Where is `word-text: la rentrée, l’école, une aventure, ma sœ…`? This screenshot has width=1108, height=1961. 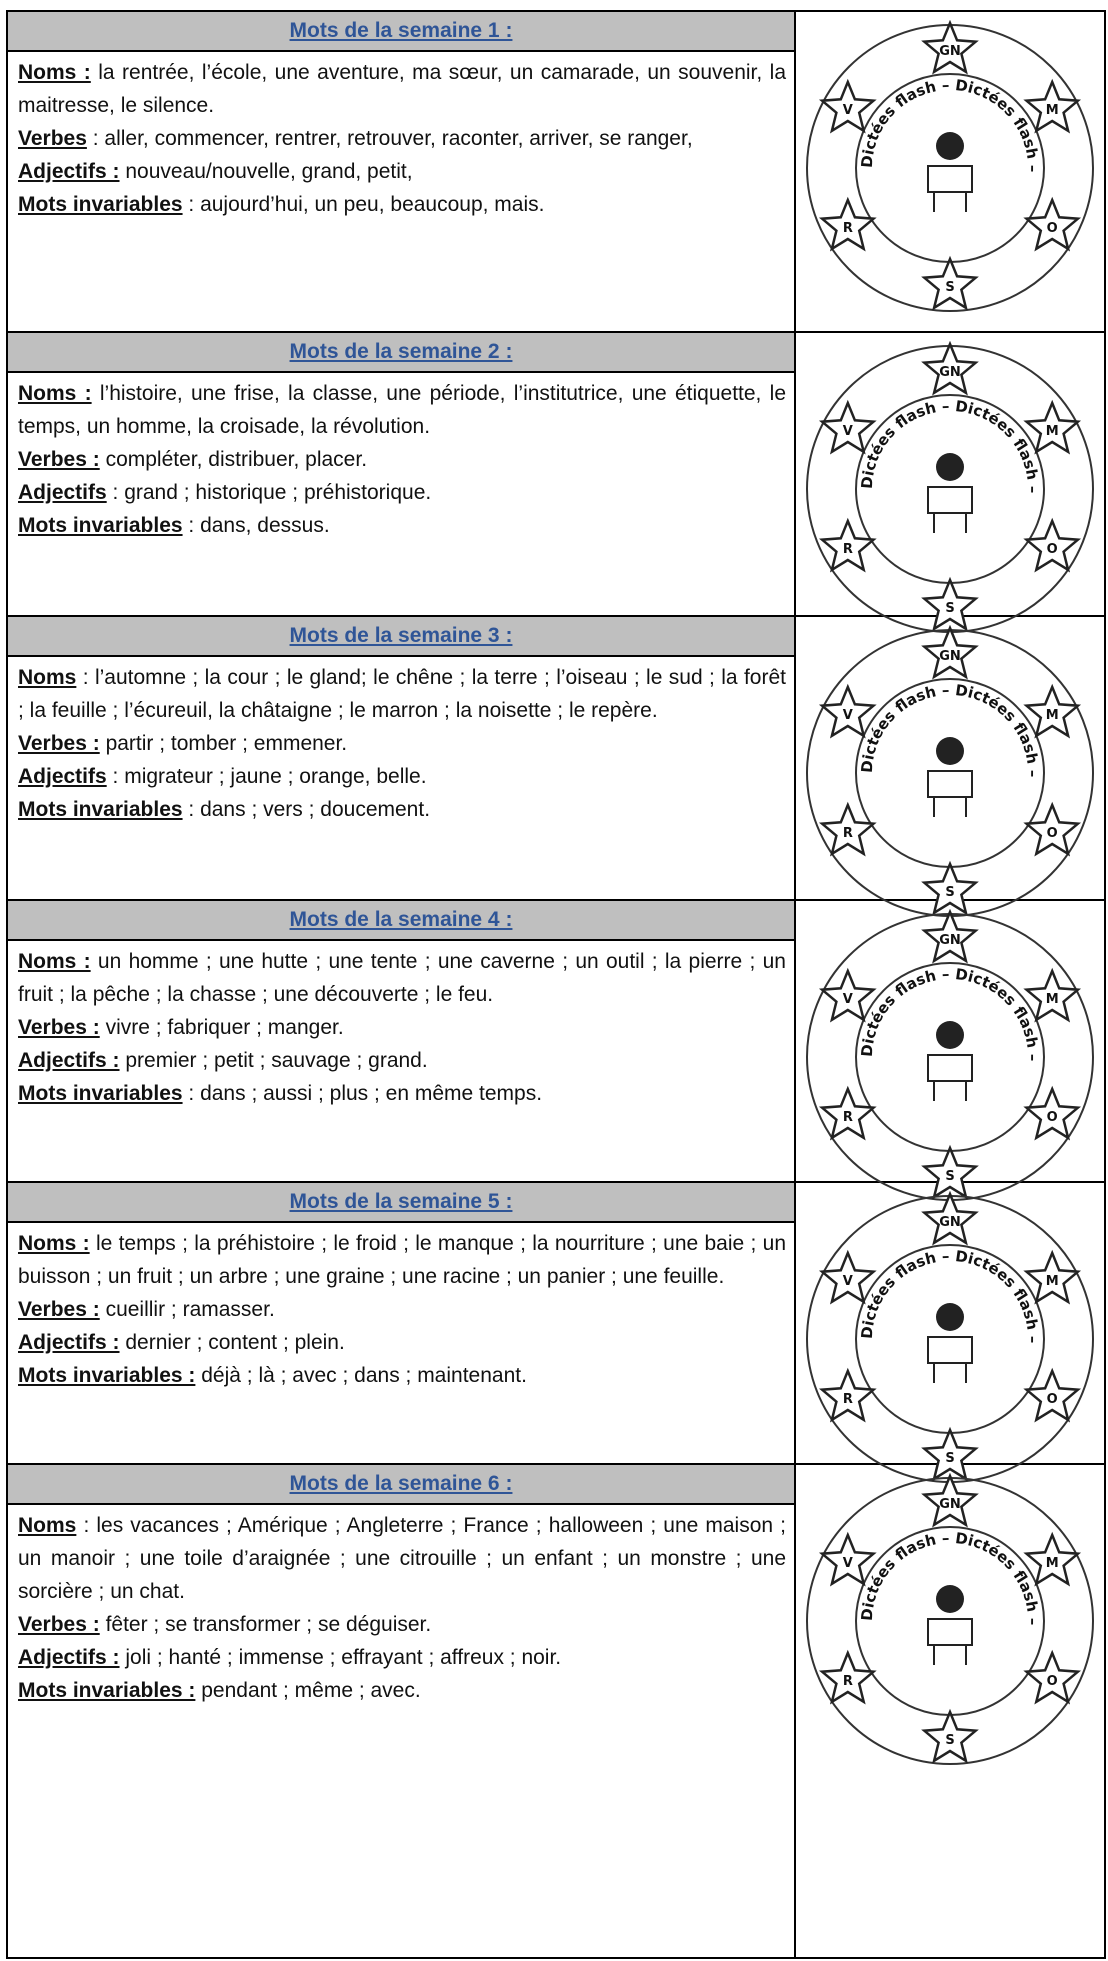 word-text: la rentrée, l’école, une aventure, ma sœ… is located at coordinates (402, 89).